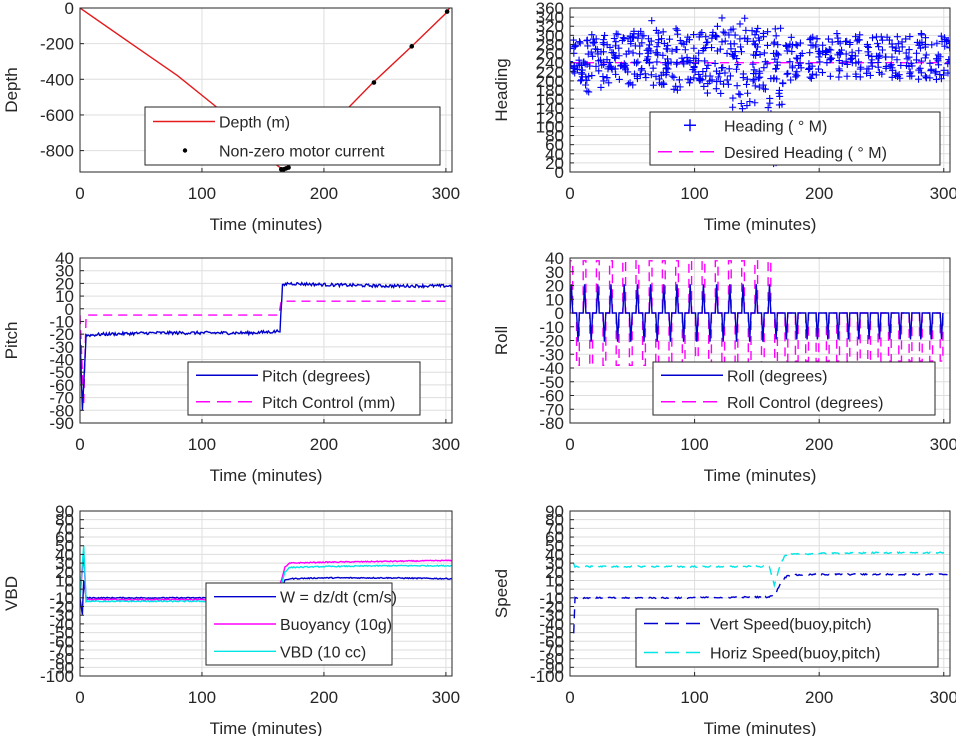  Describe the element at coordinates (805, 403) in the screenshot. I see `legend-label: Roll Control (degrees)` at that location.